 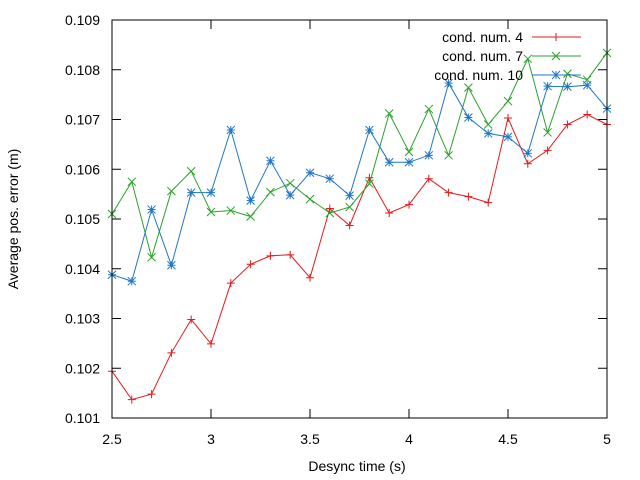 What do you see at coordinates (82, 70) in the screenshot?
I see `y-tick-label: 0.108` at bounding box center [82, 70].